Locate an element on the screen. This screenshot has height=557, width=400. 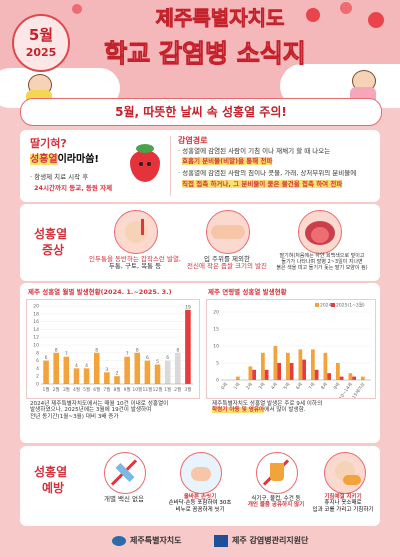
intro-note1: · 항생제 치료 시작 후 is located at coordinates (59, 177).